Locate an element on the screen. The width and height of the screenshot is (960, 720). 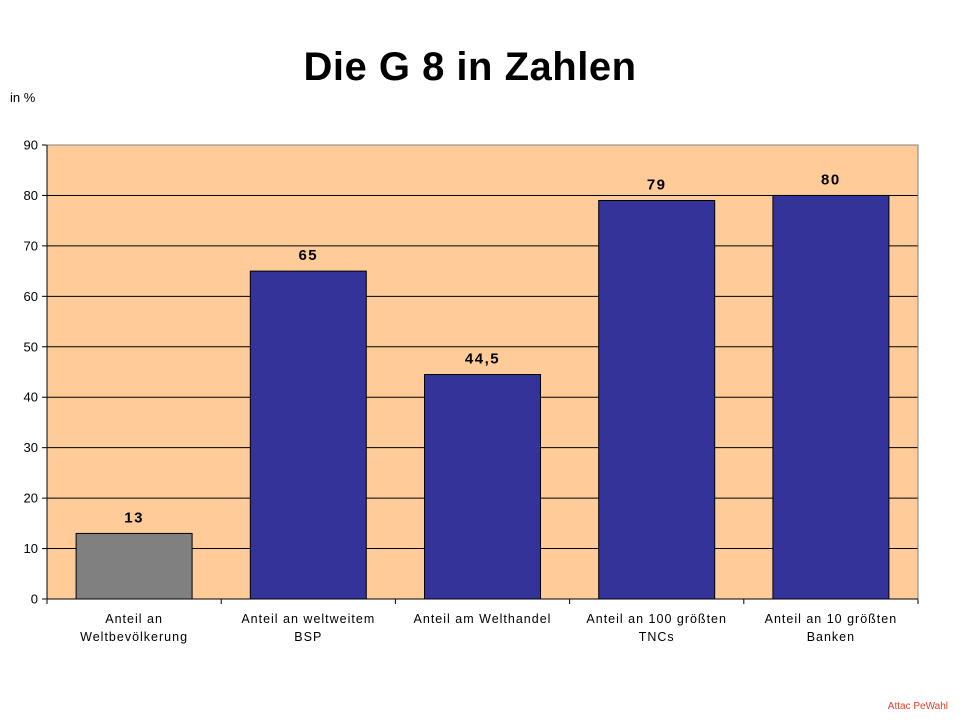
x-tick-label: Anteil an 10 größten is located at coordinates (831, 619).